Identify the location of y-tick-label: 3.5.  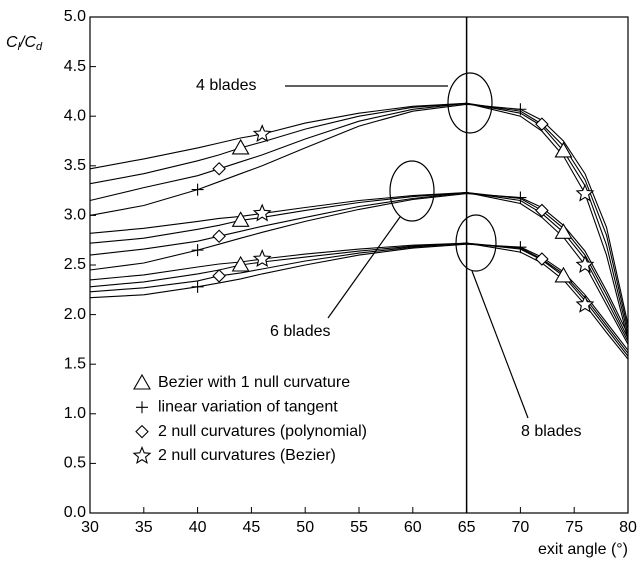
(75, 165).